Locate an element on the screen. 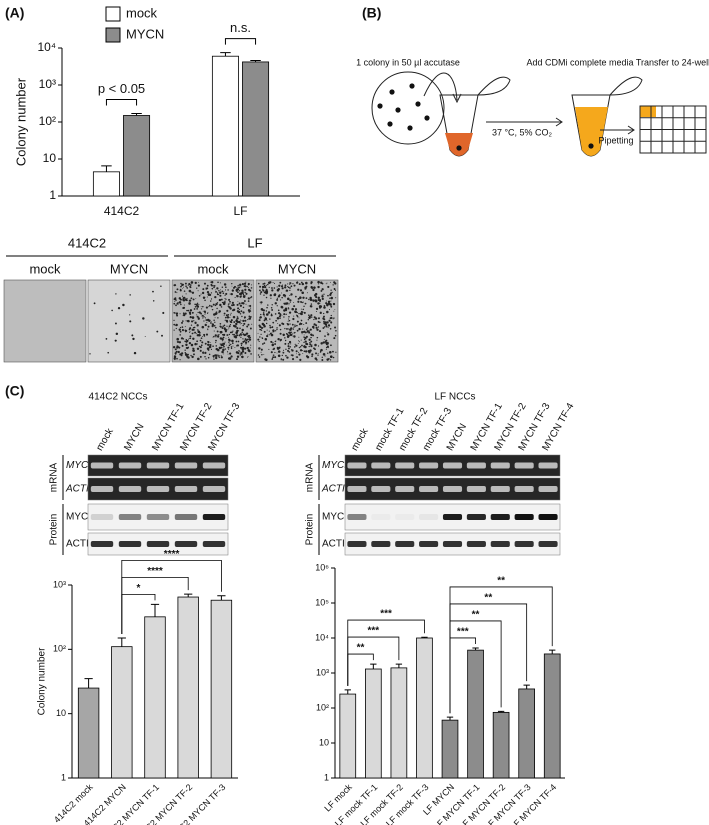 The height and width of the screenshot is (825, 709). y-tick-label: 10⁵ is located at coordinates (322, 602).